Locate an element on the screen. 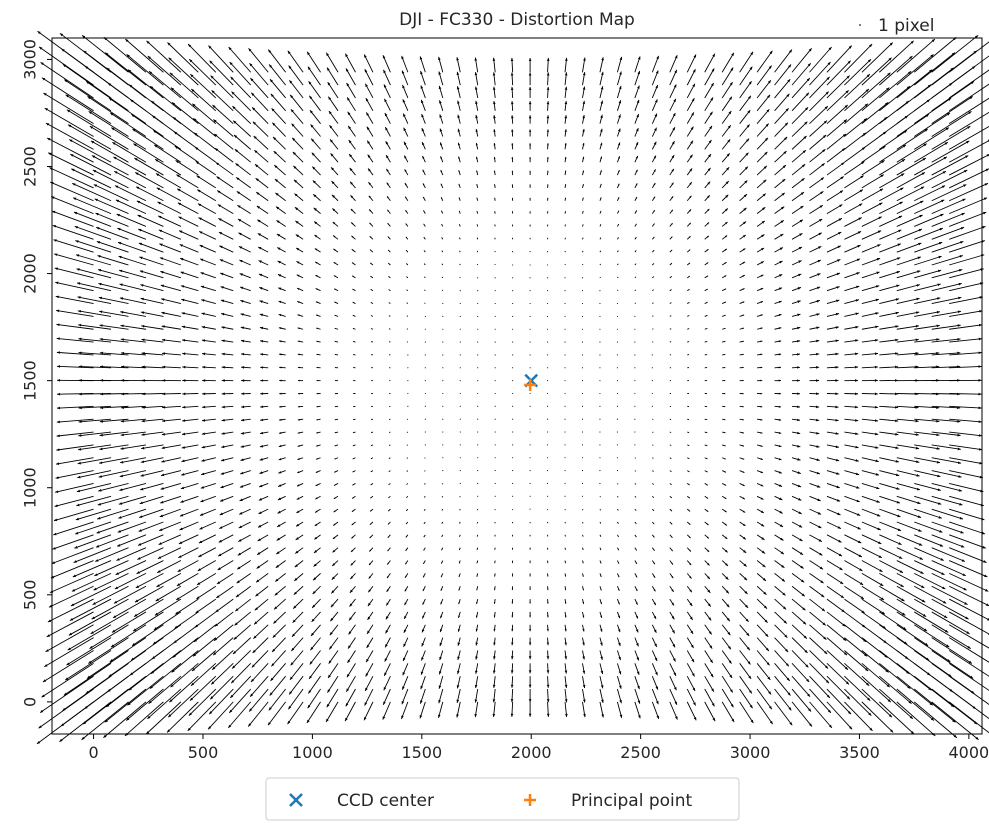  y-tick-label: 1500 is located at coordinates (30, 380).